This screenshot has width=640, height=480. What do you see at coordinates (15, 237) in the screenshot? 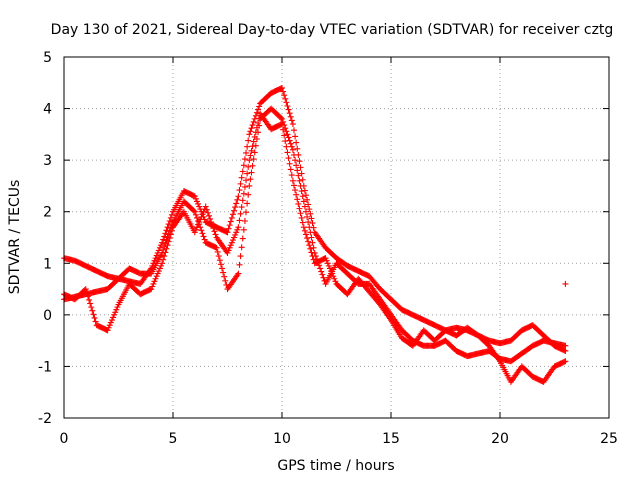
I see `y-axis-label: SDTVAR / TECUs` at bounding box center [15, 237].